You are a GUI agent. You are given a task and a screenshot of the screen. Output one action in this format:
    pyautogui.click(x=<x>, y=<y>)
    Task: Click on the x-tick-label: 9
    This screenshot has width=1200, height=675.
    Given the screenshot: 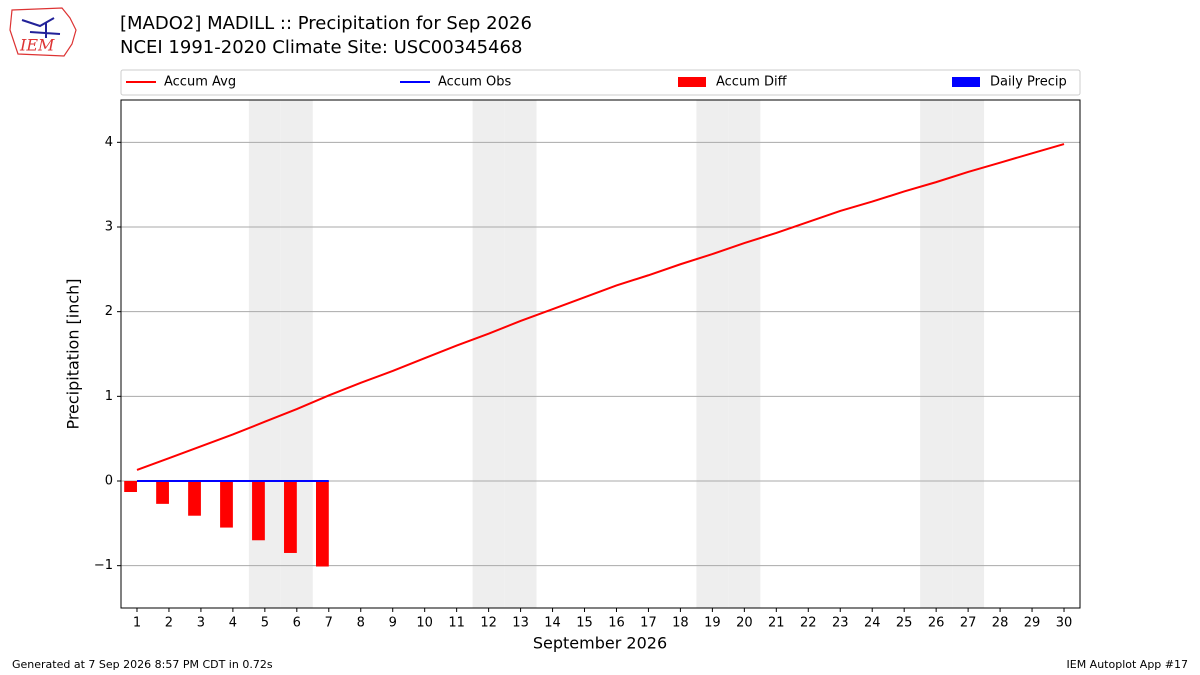 What is the action you would take?
    pyautogui.click(x=393, y=623)
    